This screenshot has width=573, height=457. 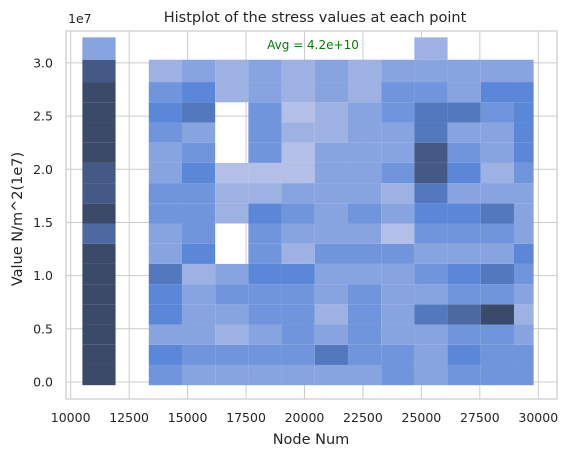 What do you see at coordinates (311, 440) in the screenshot?
I see `x-axis-title: Node Num` at bounding box center [311, 440].